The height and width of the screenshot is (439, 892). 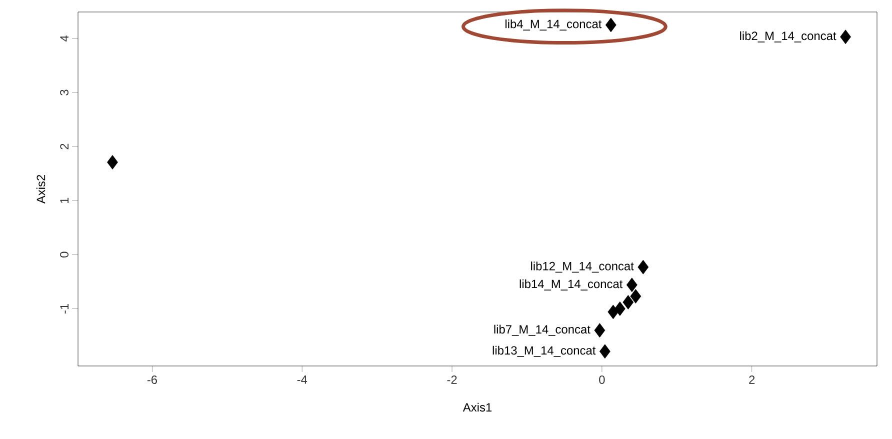 I want to click on y-tick-label: 0, so click(x=64, y=255).